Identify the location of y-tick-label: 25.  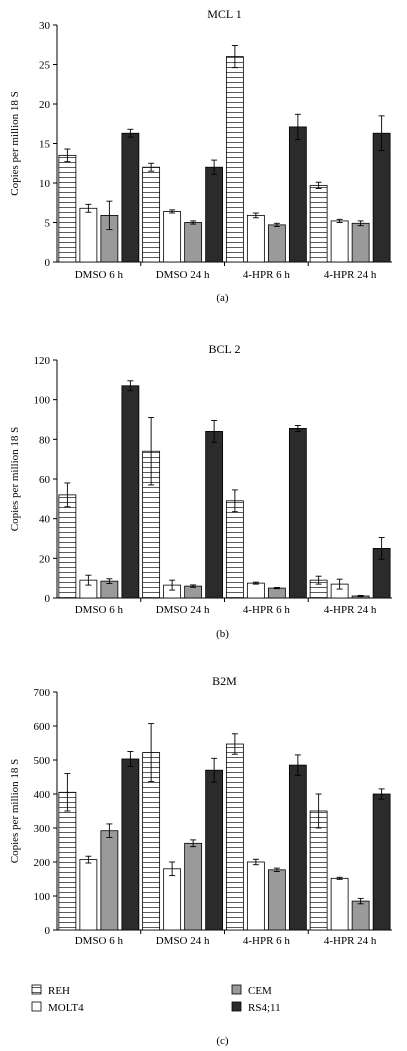
(45, 66).